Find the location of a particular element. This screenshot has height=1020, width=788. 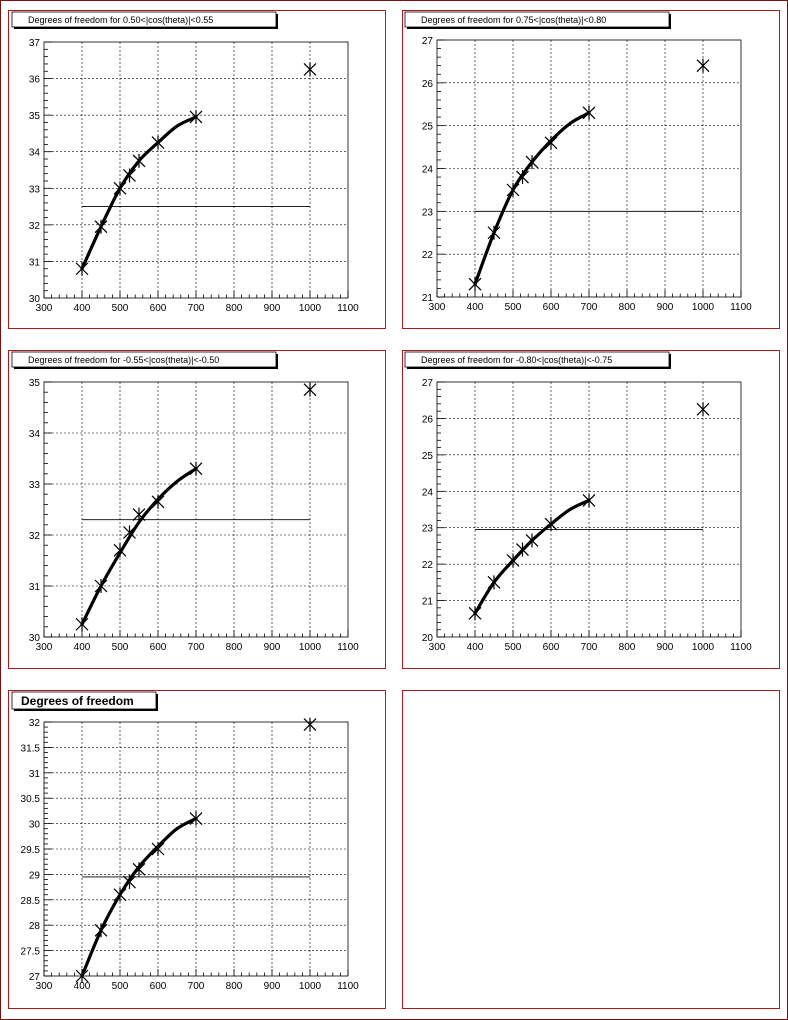

y-tick-label: 30.5 is located at coordinates (31, 799).